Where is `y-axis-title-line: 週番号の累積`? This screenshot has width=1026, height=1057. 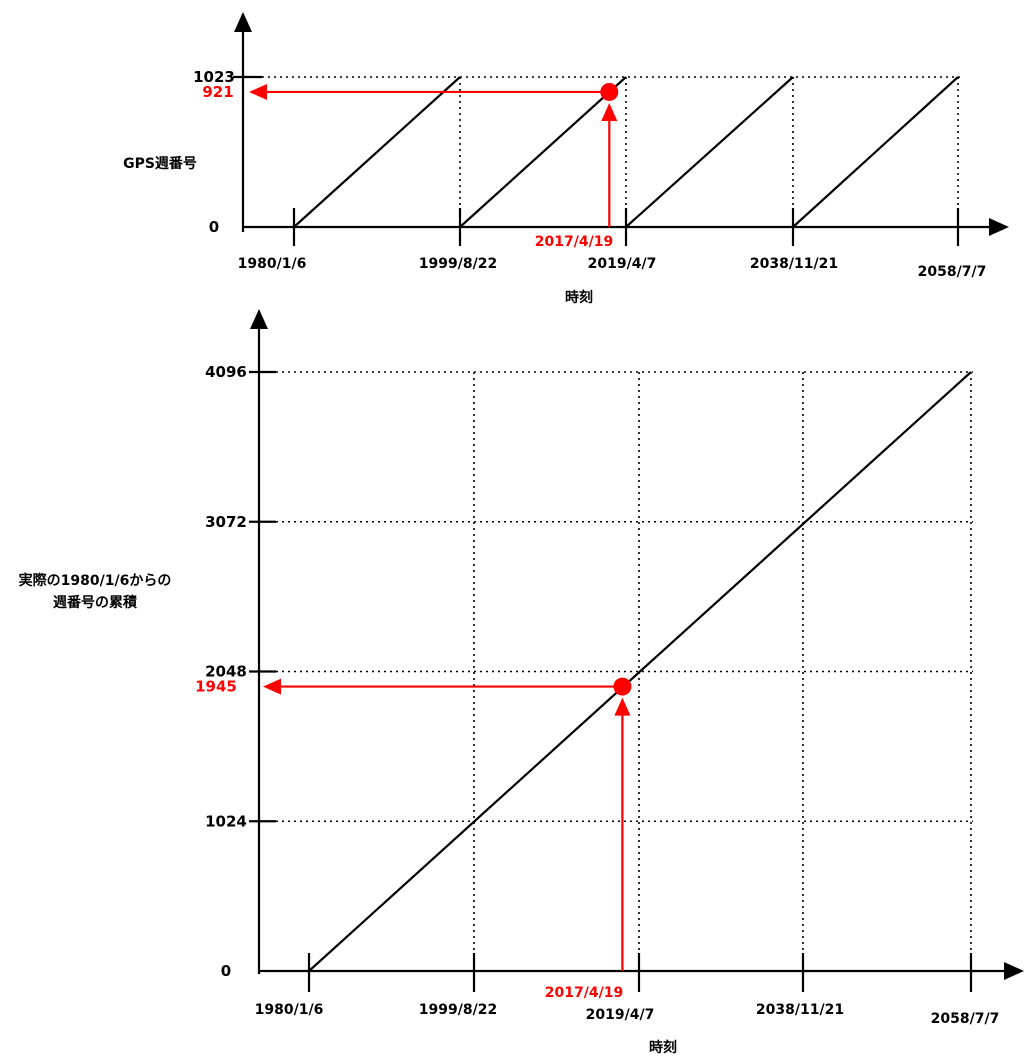
y-axis-title-line: 週番号の累積 is located at coordinates (95, 602).